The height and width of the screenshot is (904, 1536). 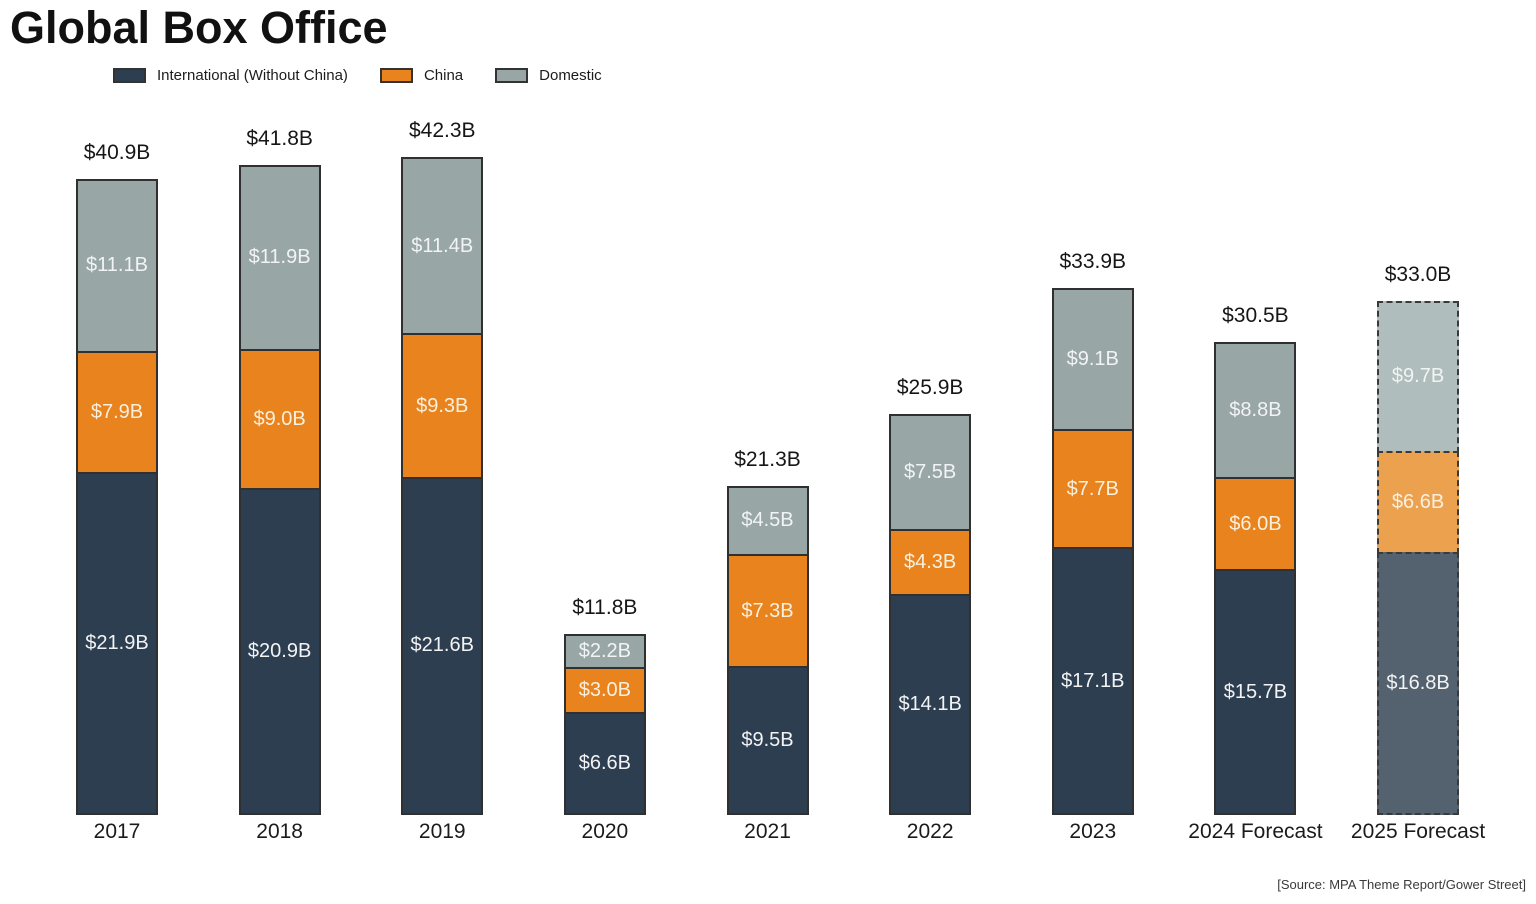 I want to click on segment-domestic-2020: $2.2B, so click(x=604, y=651).